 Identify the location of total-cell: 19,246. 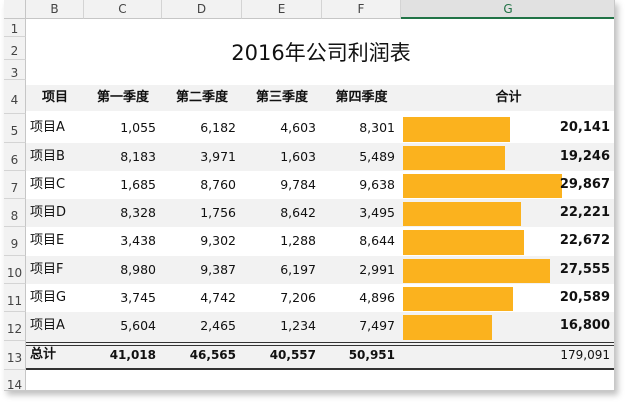
(584, 156).